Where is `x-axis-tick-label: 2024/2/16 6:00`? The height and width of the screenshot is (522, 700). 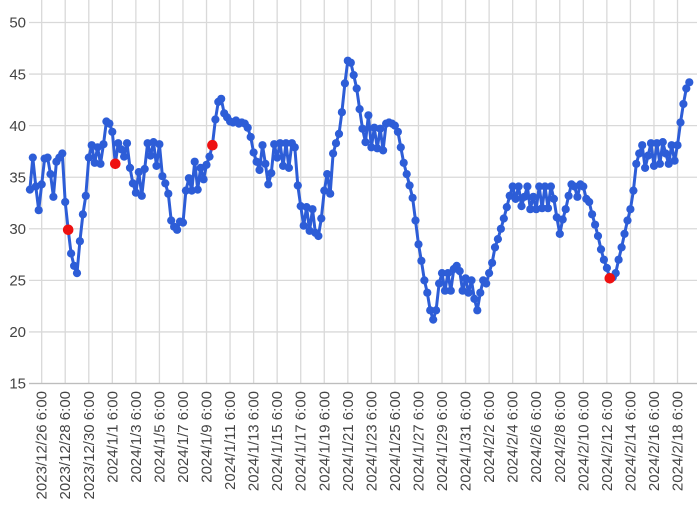 x-axis-tick-label: 2024/2/16 6:00 is located at coordinates (654, 441).